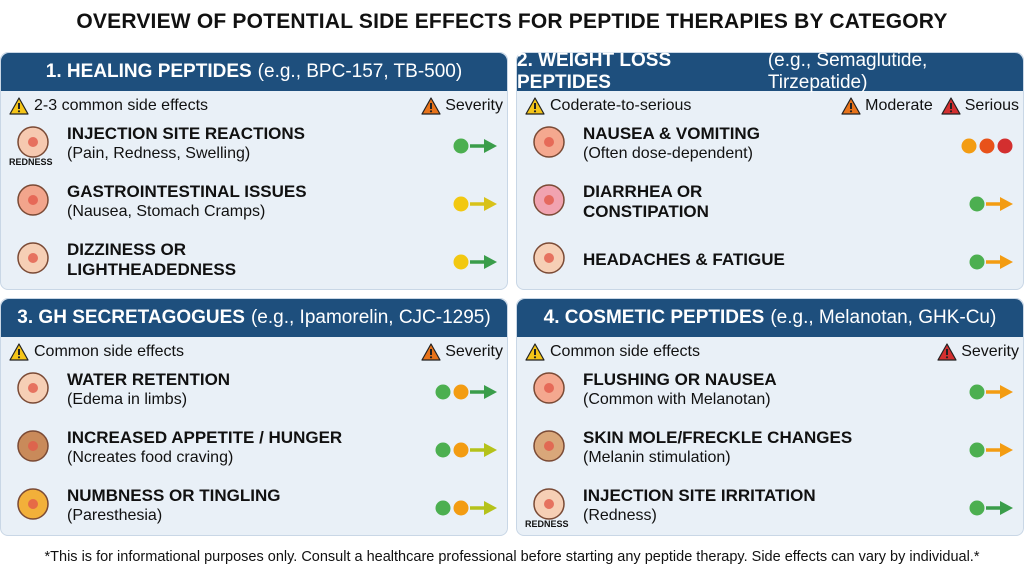 The height and width of the screenshot is (576, 1024). Describe the element at coordinates (152, 269) in the screenshot. I see `item-title: LIGHTHEADEDNESS` at that location.